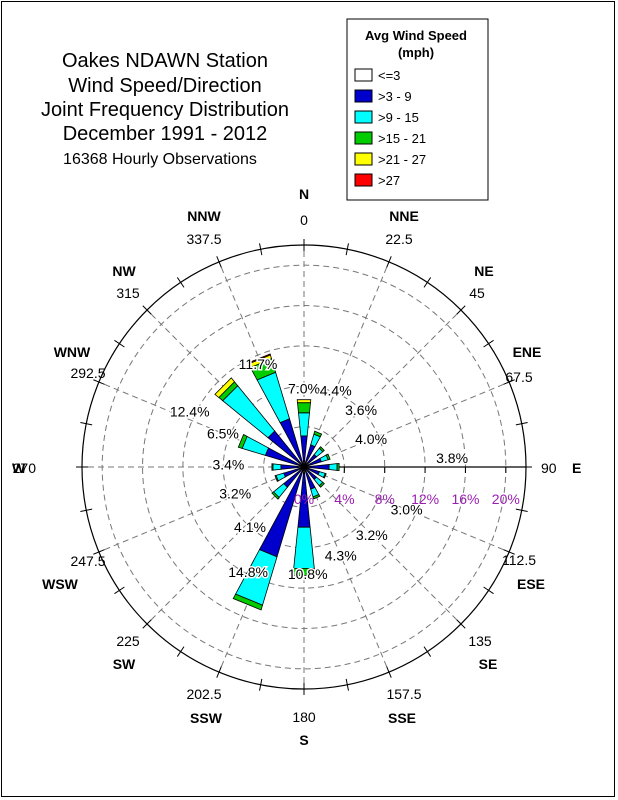 This screenshot has height=800, width=618. I want to click on direction-percent-label: 11.7%, so click(258, 364).